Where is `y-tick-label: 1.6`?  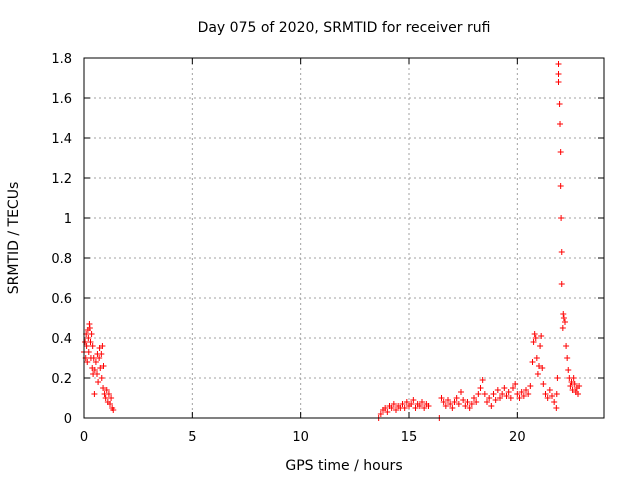
y-tick-label: 1.6 is located at coordinates (61, 99).